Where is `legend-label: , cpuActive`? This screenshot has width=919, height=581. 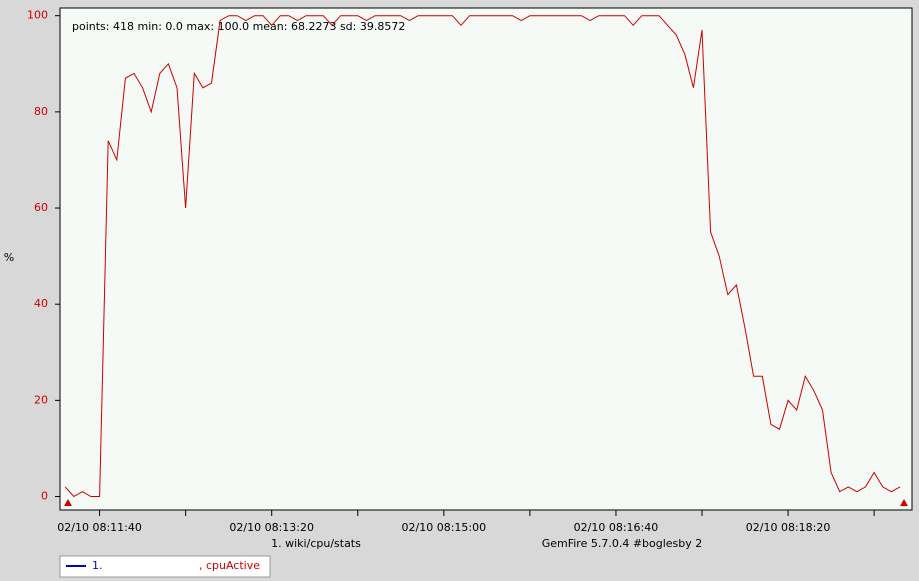 legend-label: , cpuActive is located at coordinates (229, 565).